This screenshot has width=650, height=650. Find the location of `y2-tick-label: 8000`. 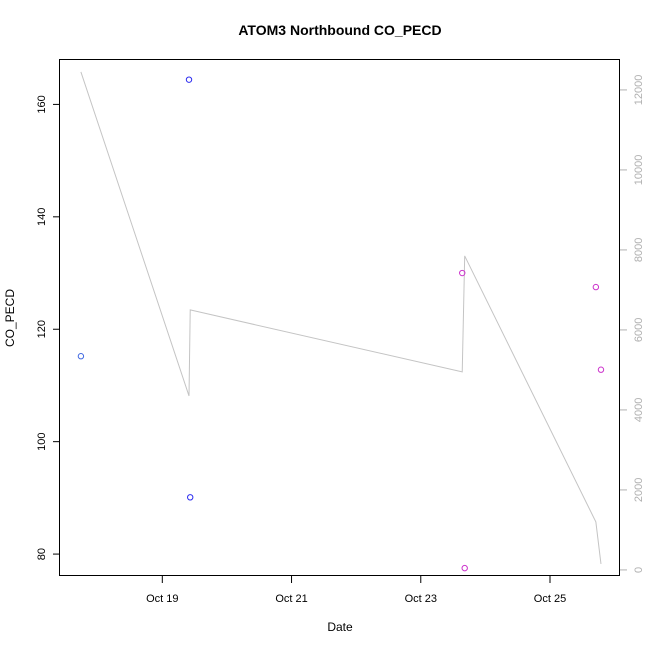

y2-tick-label: 8000 is located at coordinates (639, 250).